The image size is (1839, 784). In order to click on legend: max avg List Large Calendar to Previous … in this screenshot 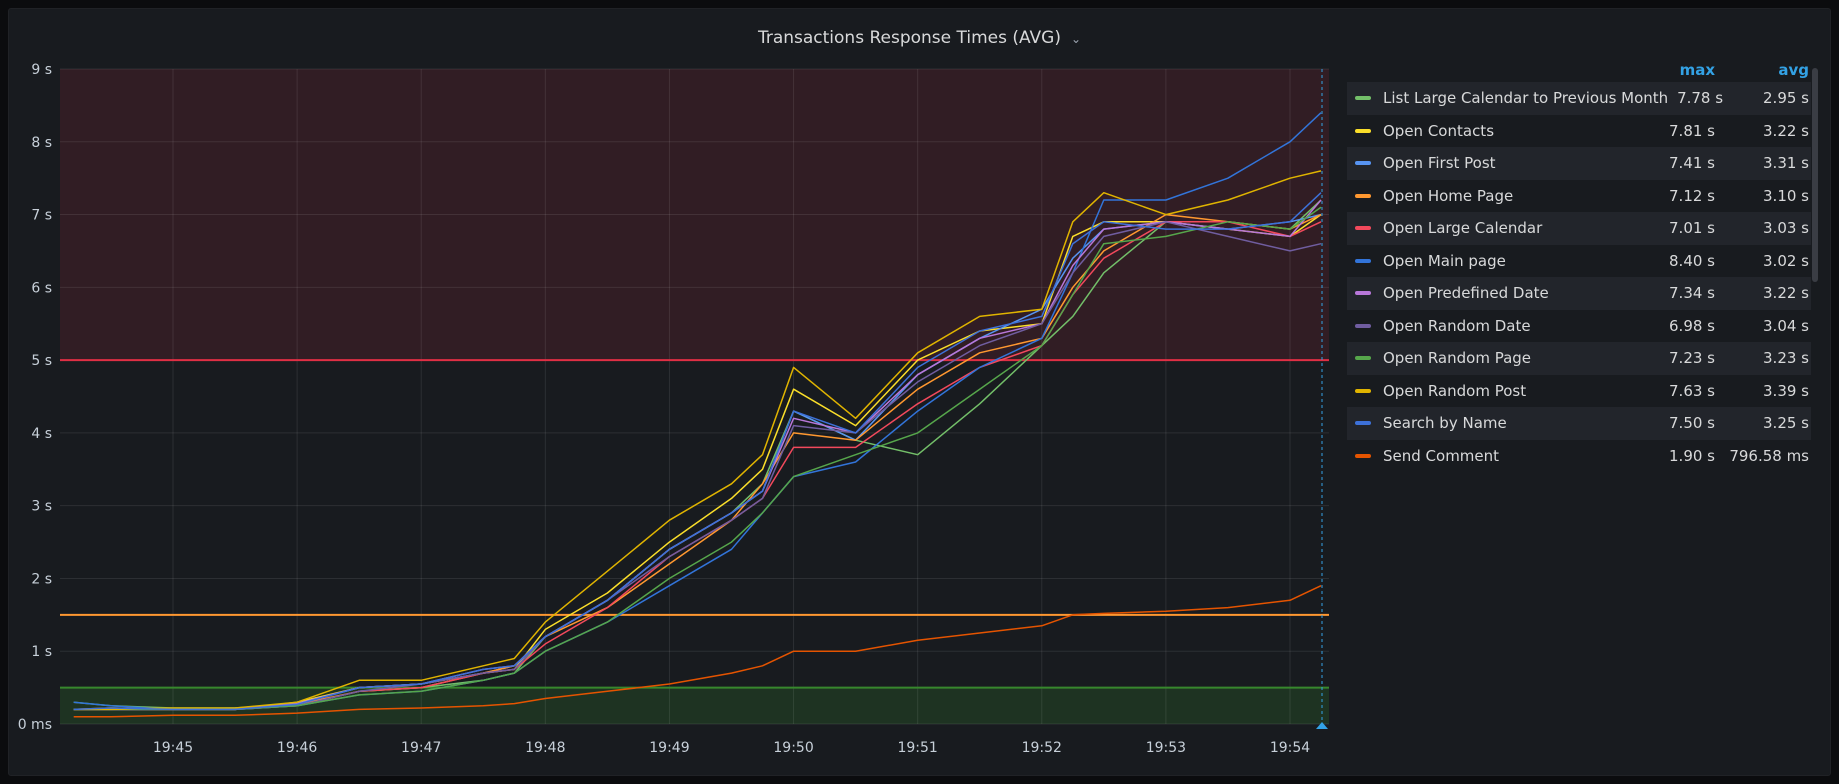, I will do `click(1579, 265)`.